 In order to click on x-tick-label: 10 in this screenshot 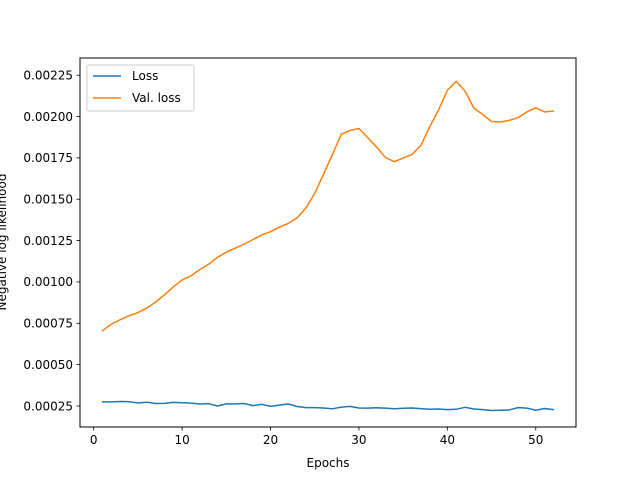, I will do `click(181, 440)`.